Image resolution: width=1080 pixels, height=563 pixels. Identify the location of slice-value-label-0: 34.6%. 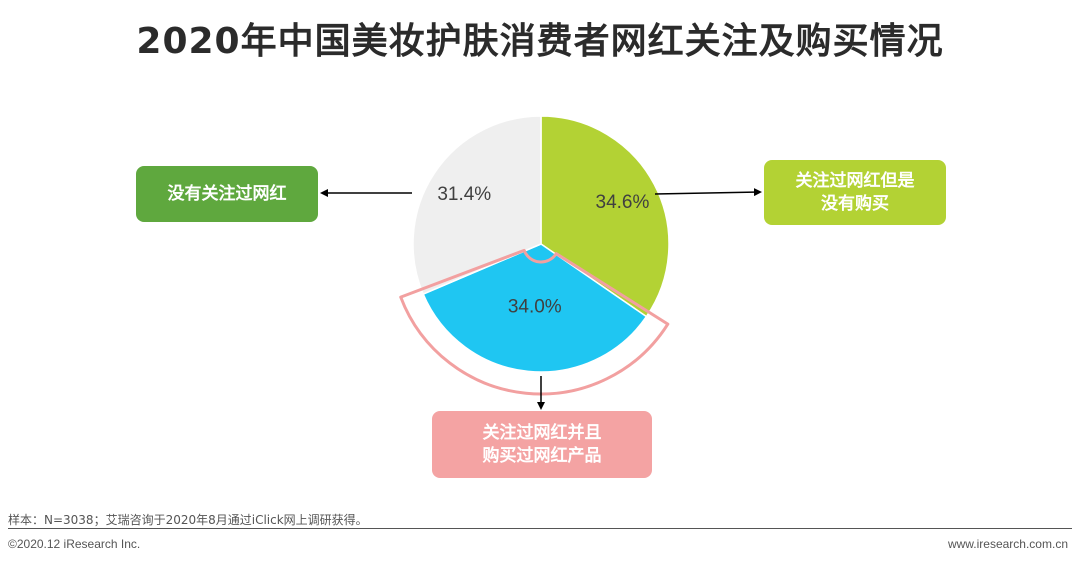
(623, 202).